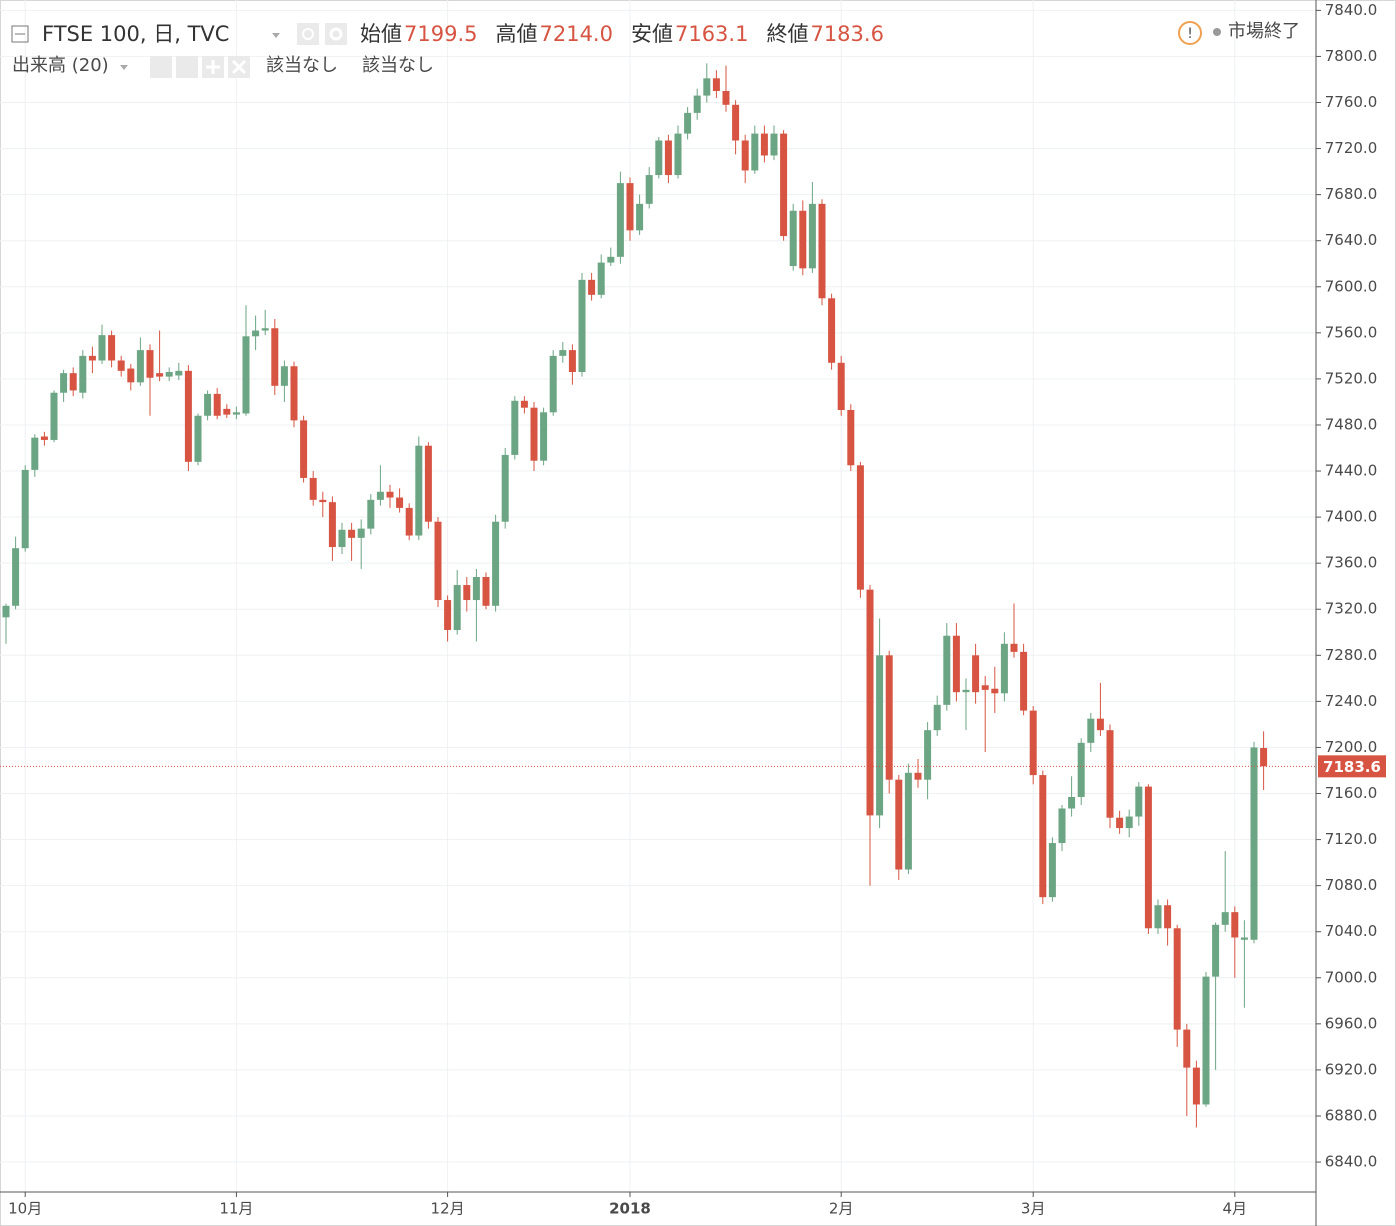  What do you see at coordinates (1351, 148) in the screenshot?
I see `y-tick-label: 7720.0` at bounding box center [1351, 148].